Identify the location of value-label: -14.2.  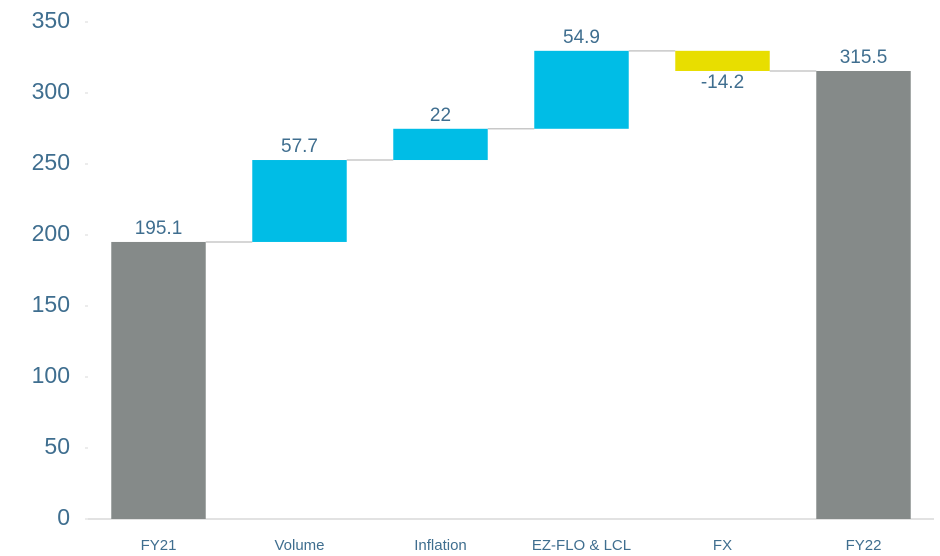
(722, 82).